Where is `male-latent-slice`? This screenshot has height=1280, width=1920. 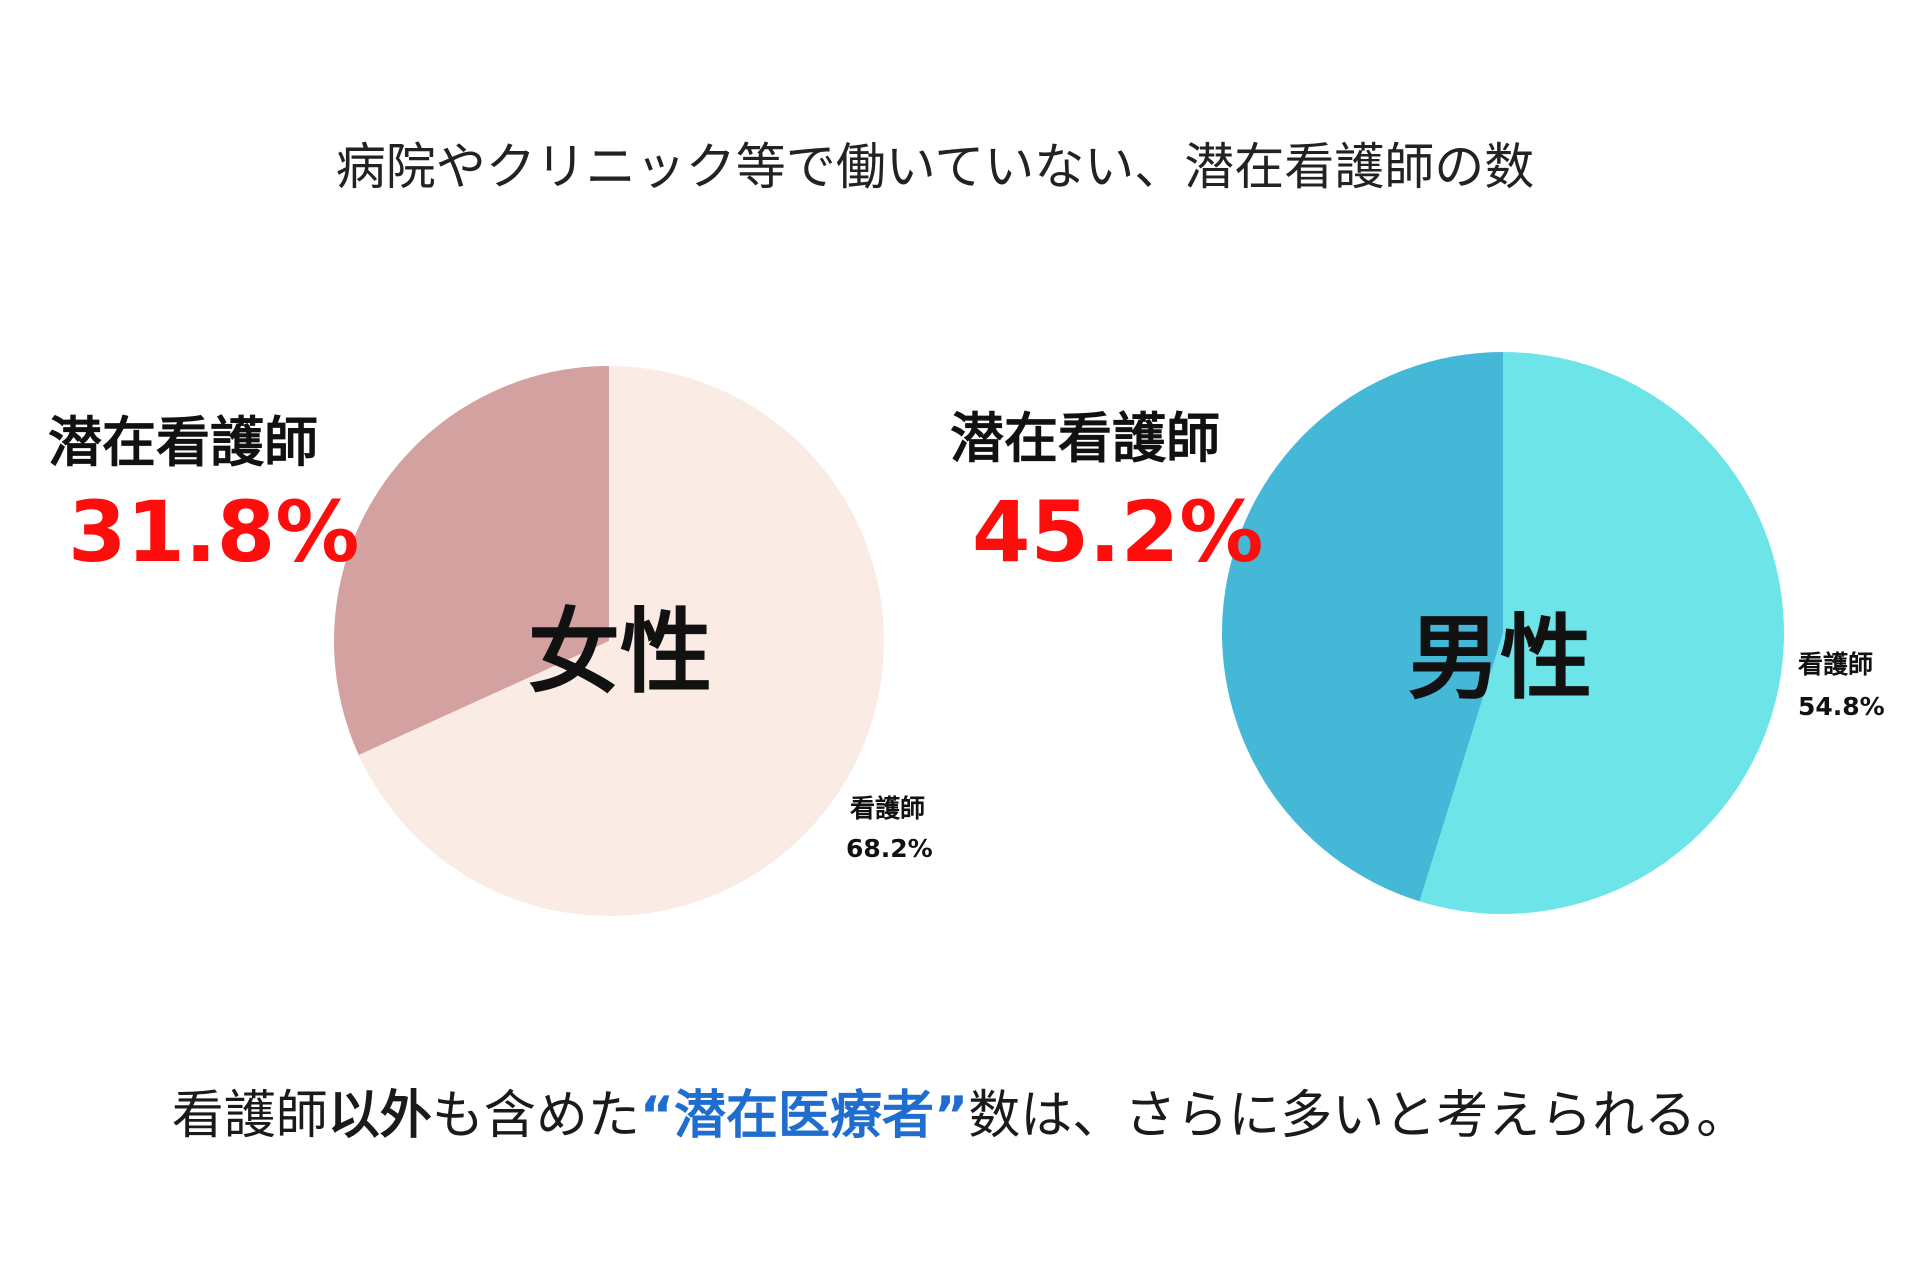 male-latent-slice is located at coordinates (1362, 627).